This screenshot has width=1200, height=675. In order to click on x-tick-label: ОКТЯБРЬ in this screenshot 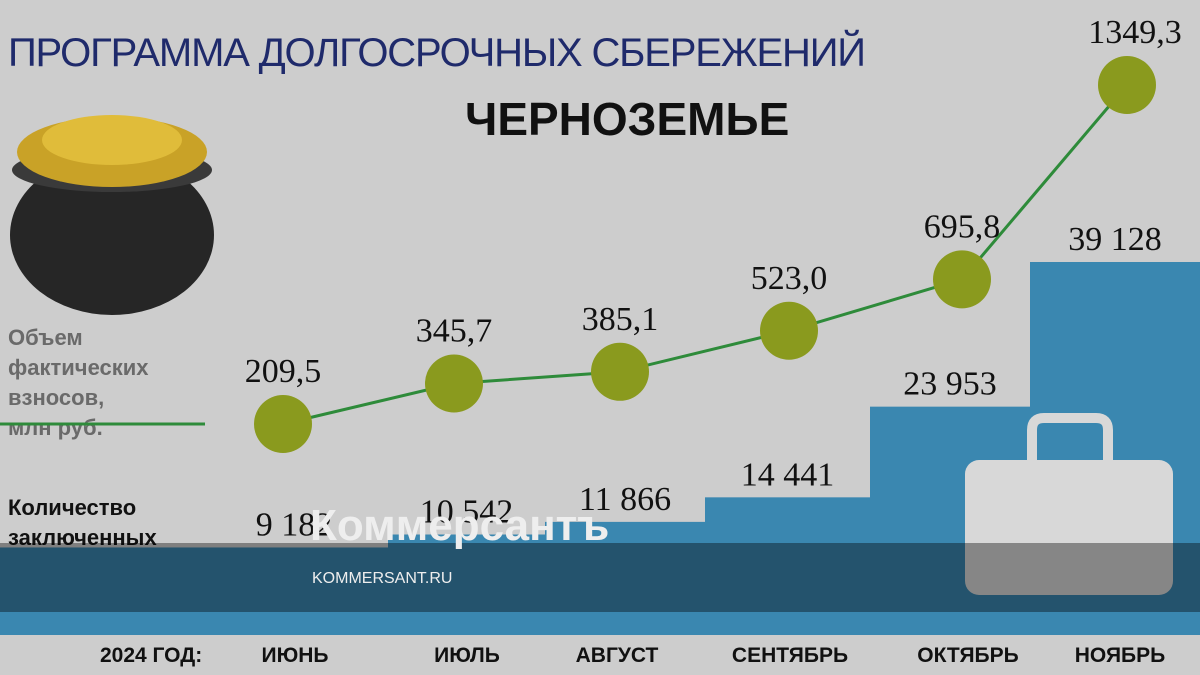, I will do `click(968, 655)`.